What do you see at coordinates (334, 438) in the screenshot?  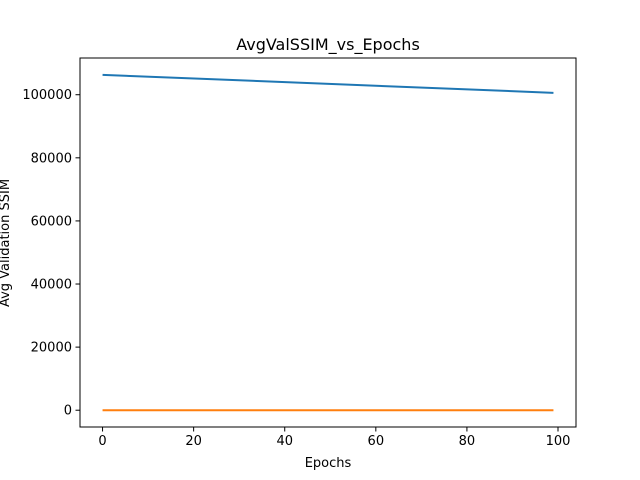 I see `x-axis: 0 20 40 60 80 100` at bounding box center [334, 438].